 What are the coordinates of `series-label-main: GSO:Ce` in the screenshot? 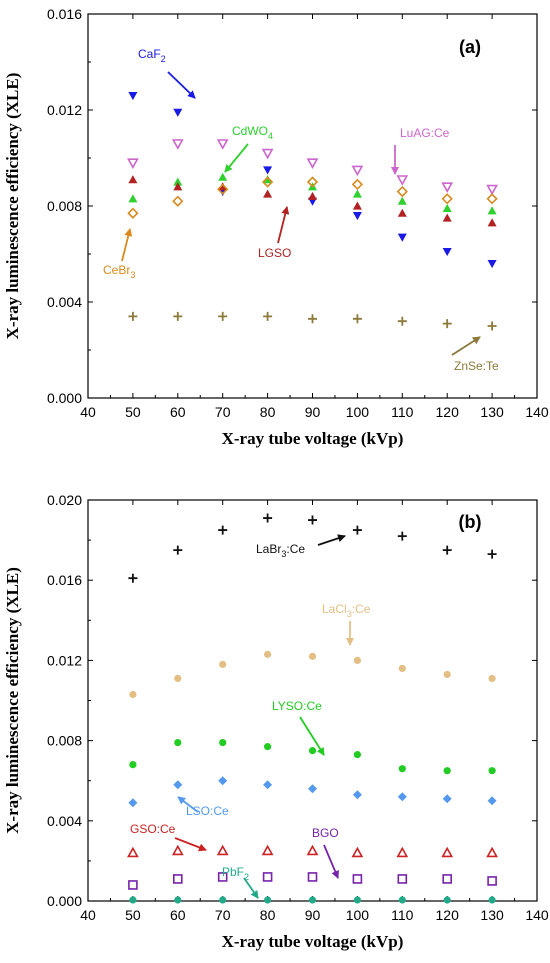 It's located at (153, 829).